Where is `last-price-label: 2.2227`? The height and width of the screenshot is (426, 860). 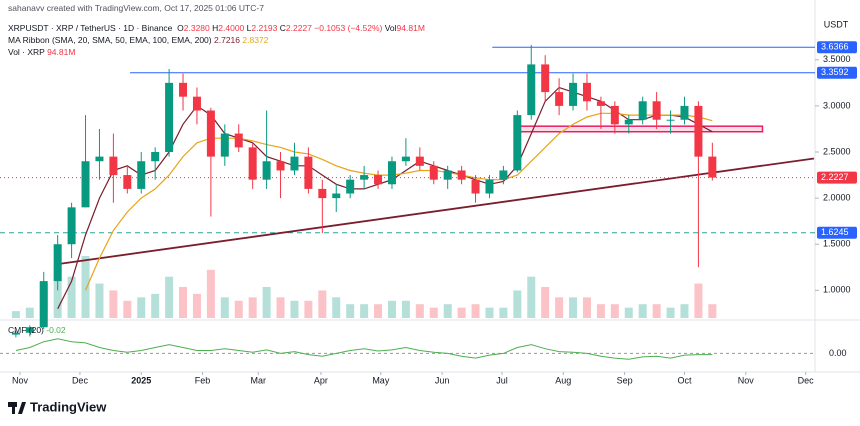
last-price-label: 2.2227 is located at coordinates (835, 177).